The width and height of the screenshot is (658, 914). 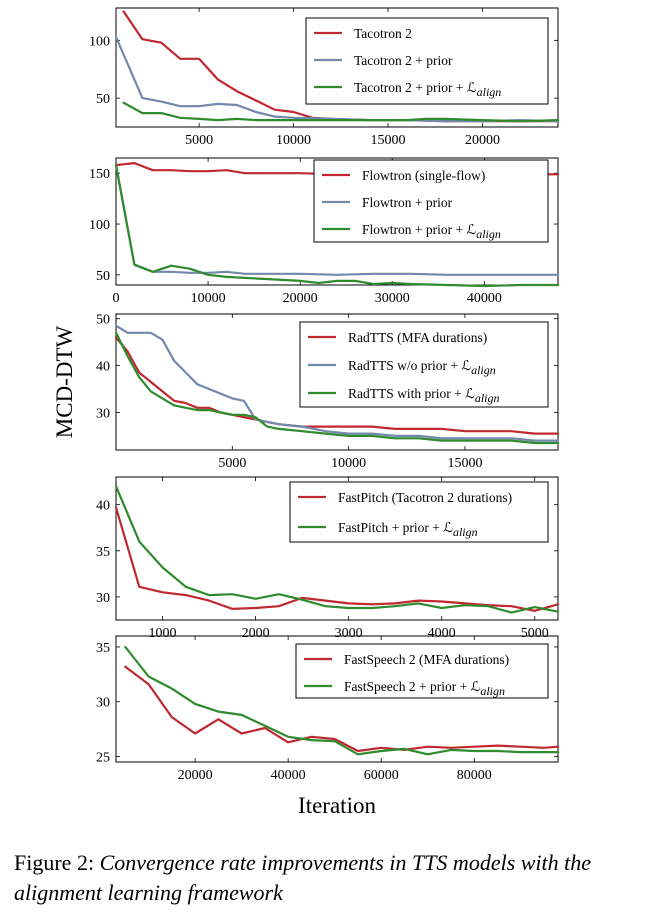 I want to click on x-tick-label: 4000, so click(x=442, y=633).